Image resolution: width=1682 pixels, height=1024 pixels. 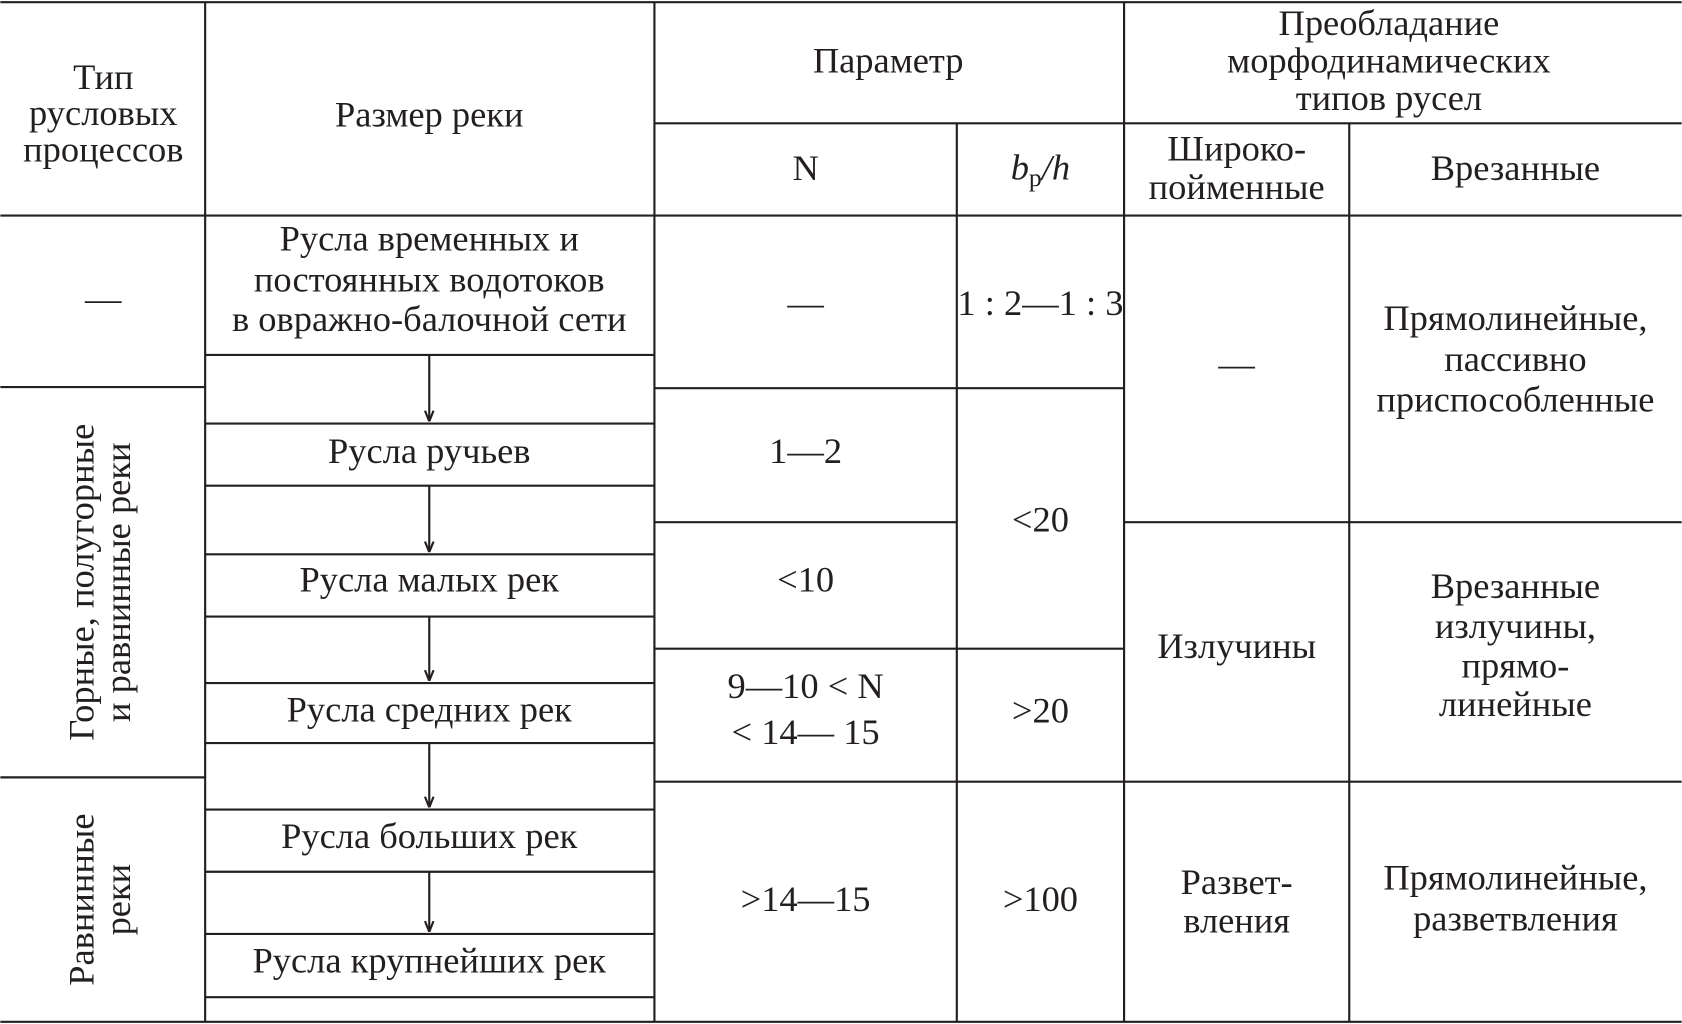 I want to click on cell-text: Русла малых рек, so click(x=429, y=580).